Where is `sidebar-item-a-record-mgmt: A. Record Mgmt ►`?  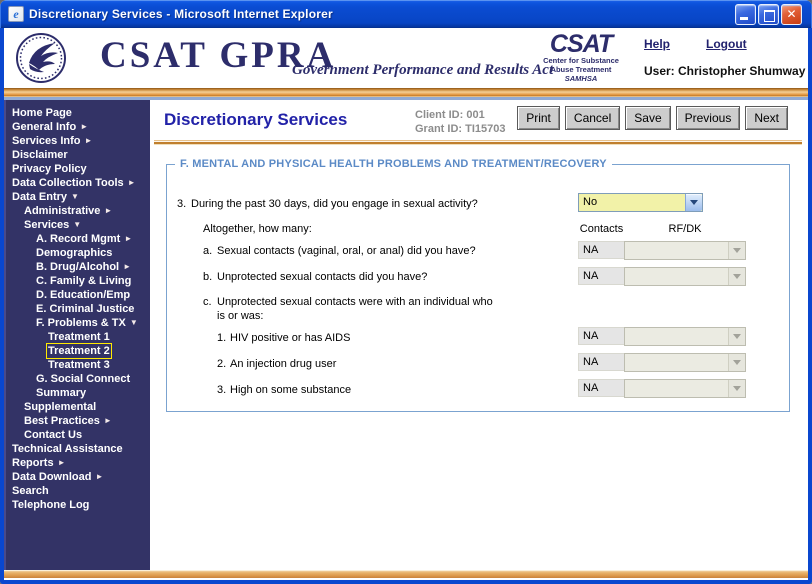
sidebar-item-a-record-mgmt: A. Record Mgmt ► is located at coordinates (84, 239).